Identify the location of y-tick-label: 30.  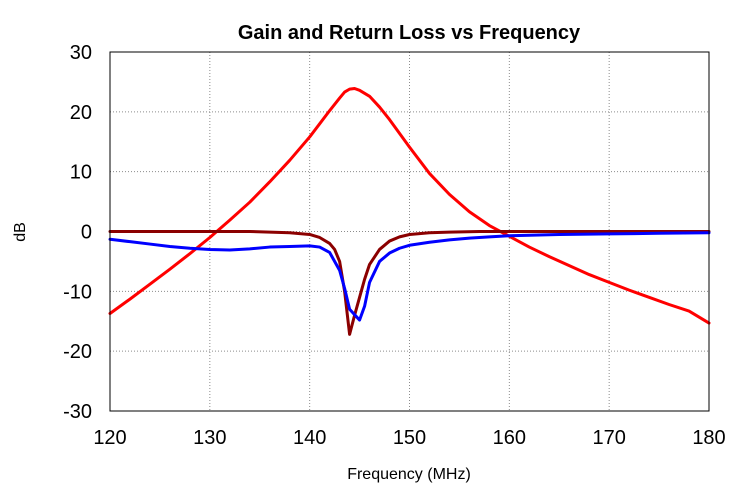
(81, 53).